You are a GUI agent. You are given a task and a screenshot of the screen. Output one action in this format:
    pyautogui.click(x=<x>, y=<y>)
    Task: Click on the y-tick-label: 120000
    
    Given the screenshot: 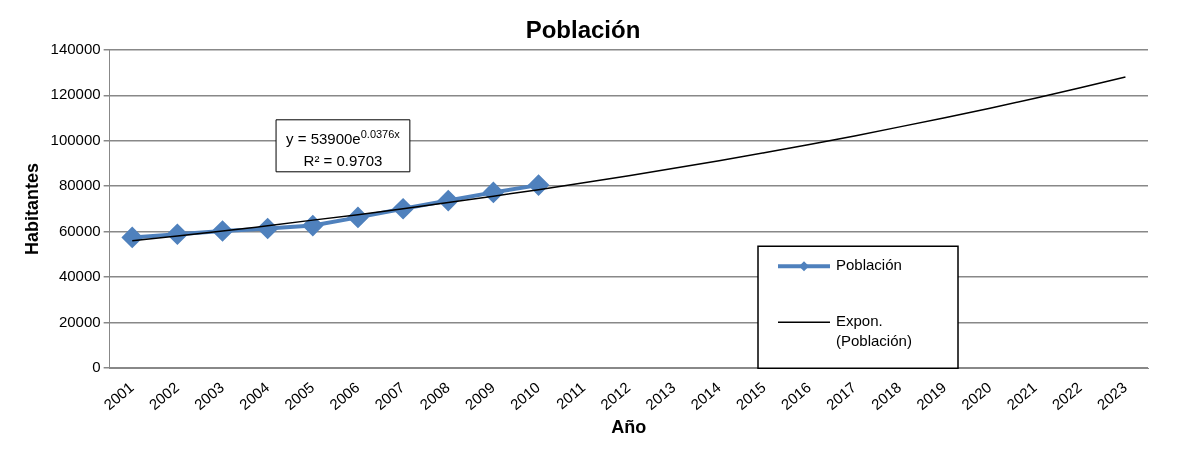 What is the action you would take?
    pyautogui.click(x=75, y=94)
    